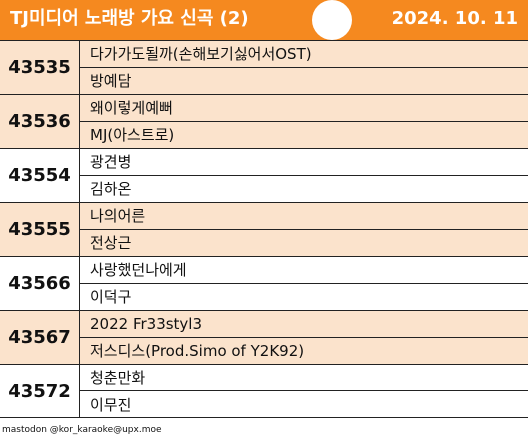  Describe the element at coordinates (111, 404) in the screenshot. I see `song-artist: 이무진` at that location.